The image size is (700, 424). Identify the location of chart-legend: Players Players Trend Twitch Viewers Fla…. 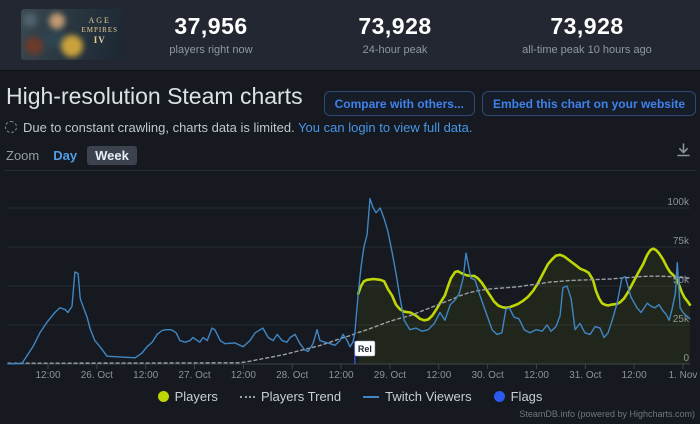
(350, 396).